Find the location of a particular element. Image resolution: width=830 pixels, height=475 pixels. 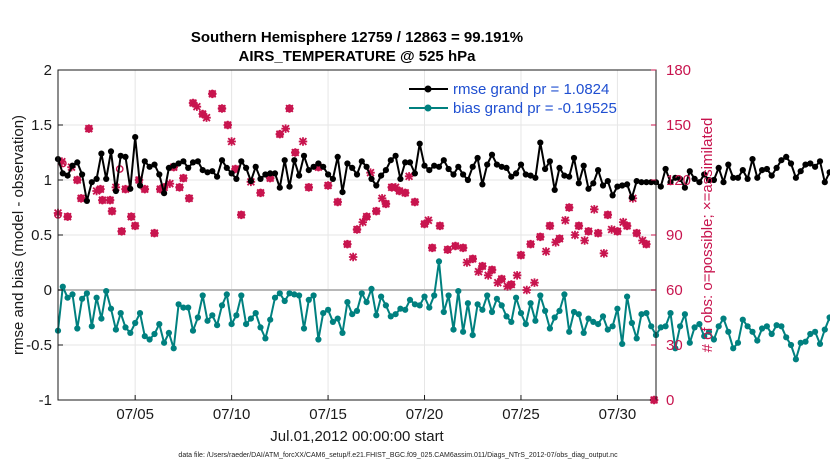

y2-tick-label-1: 30 is located at coordinates (674, 345).